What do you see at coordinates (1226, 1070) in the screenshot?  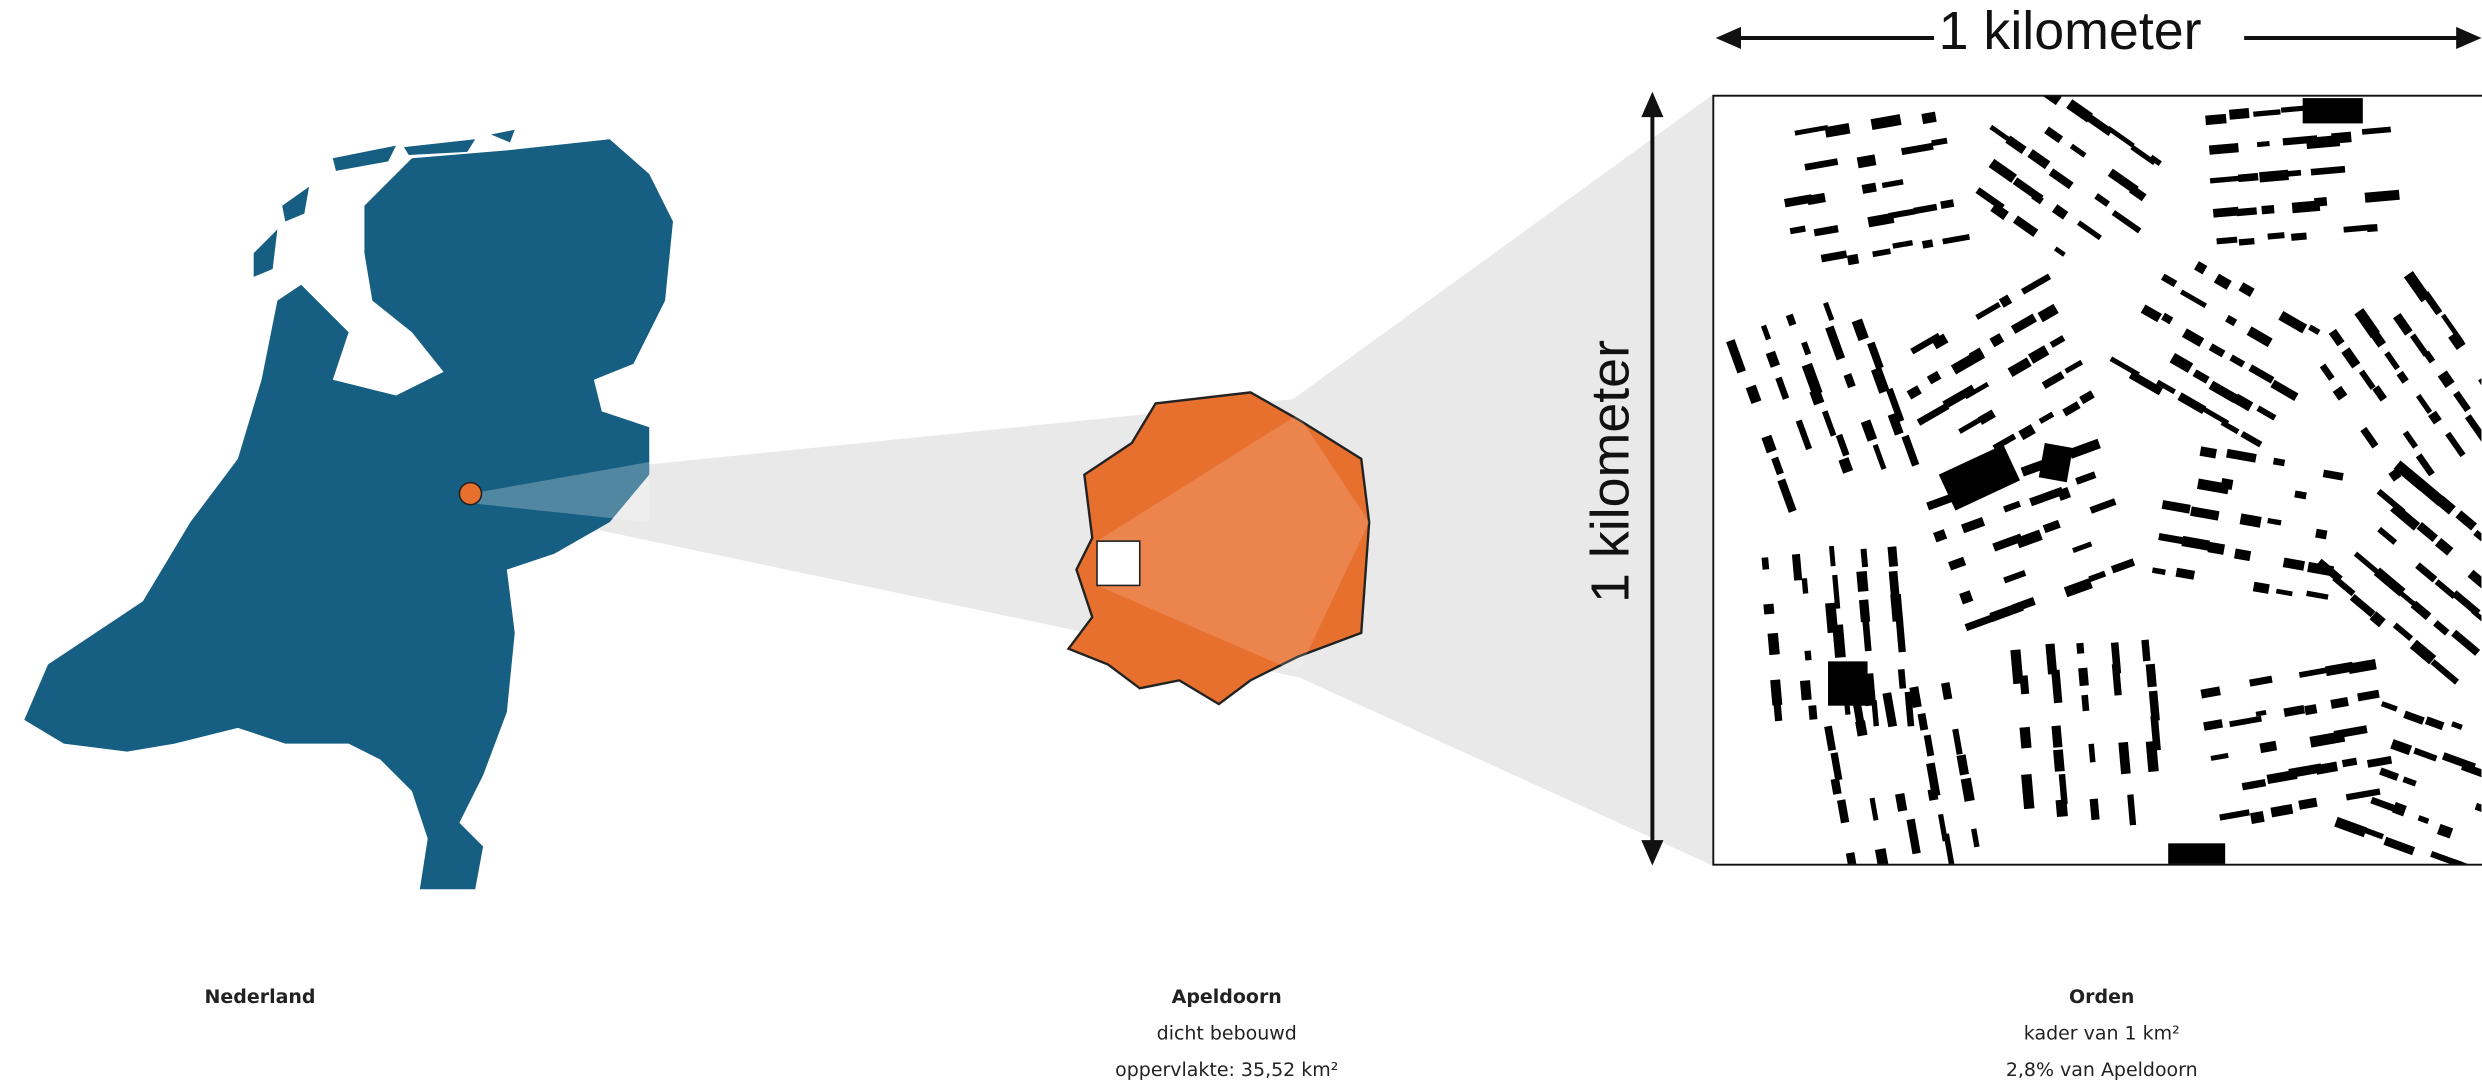 I see `caption-line: oppervlakte: 35,52 km²` at bounding box center [1226, 1070].